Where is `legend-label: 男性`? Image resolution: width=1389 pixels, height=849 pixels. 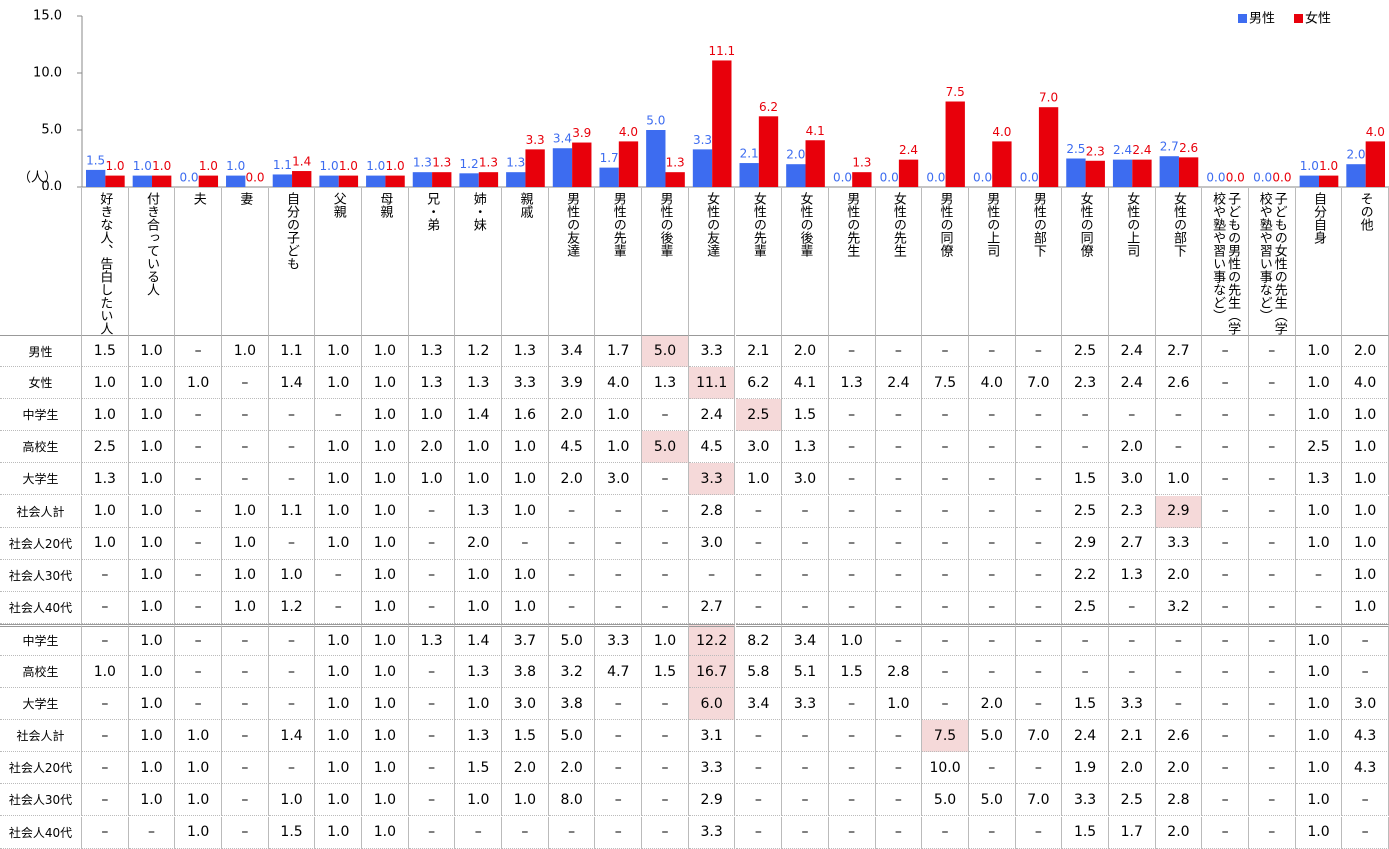
legend-label: 男性 is located at coordinates (1262, 19).